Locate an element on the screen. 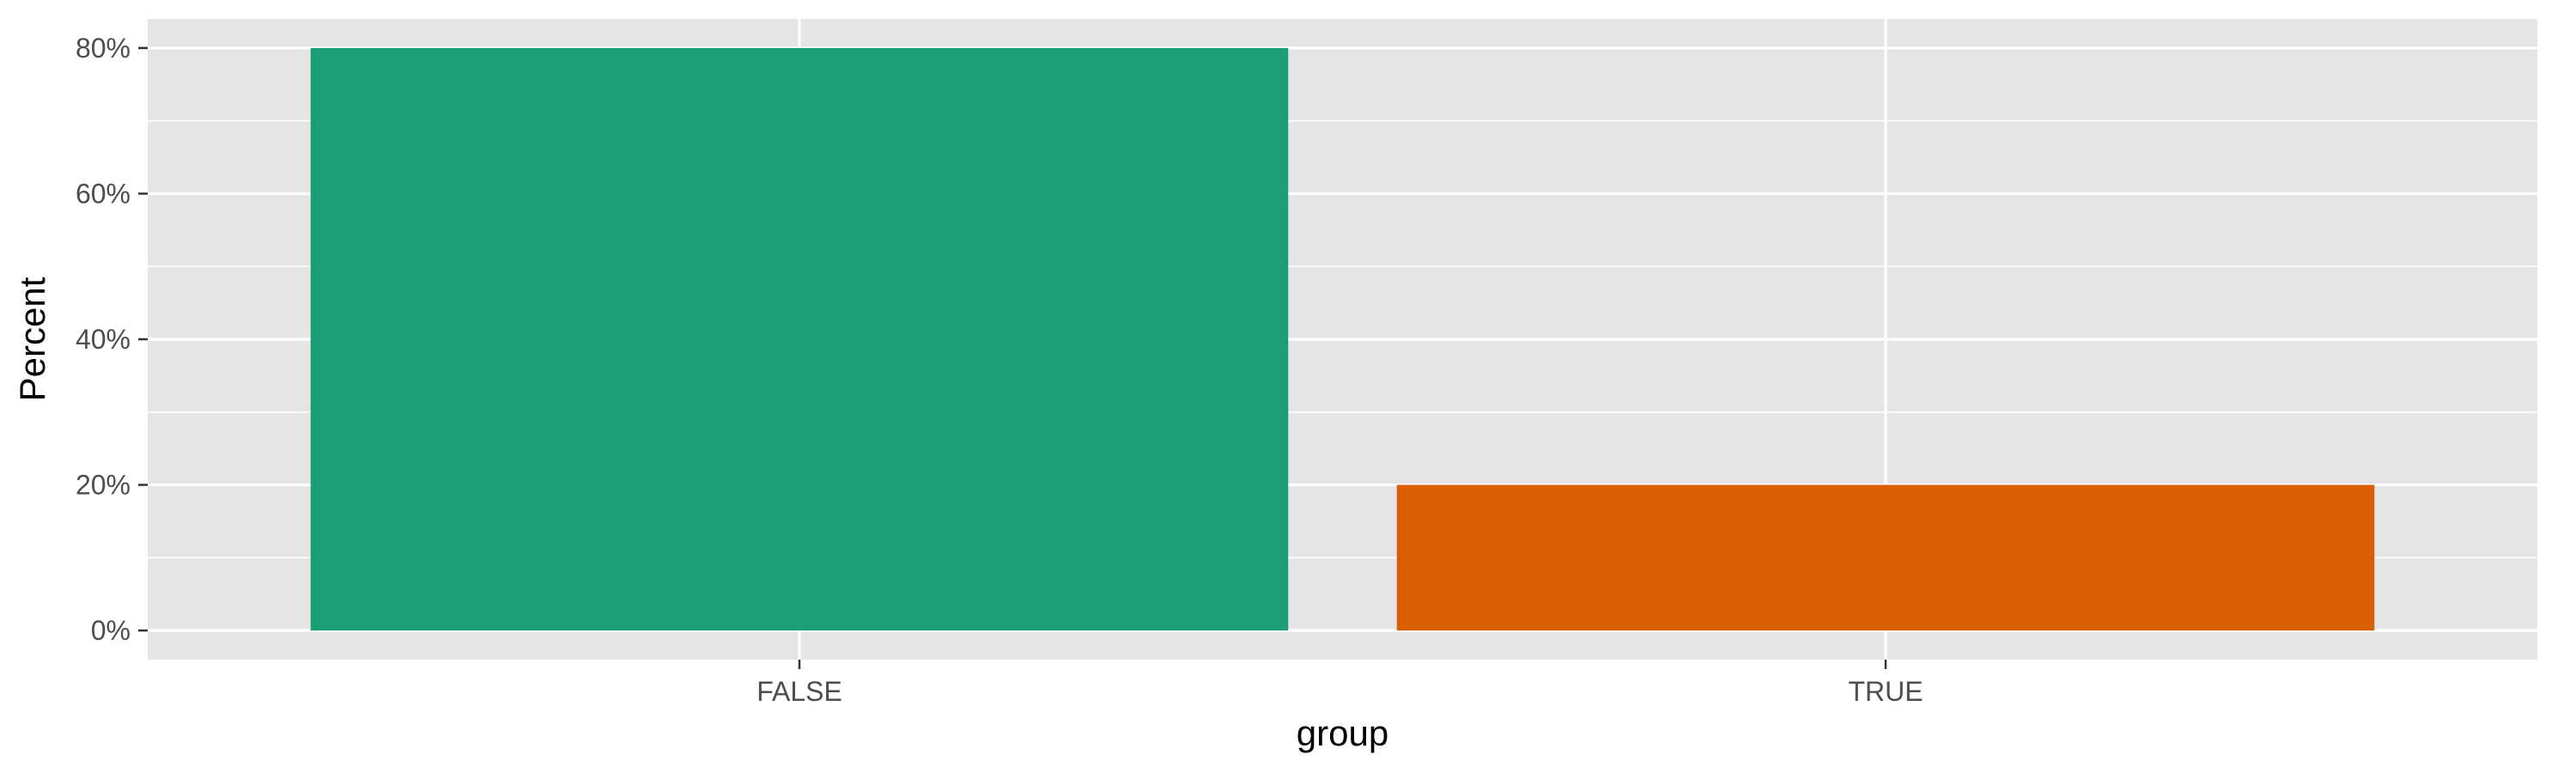 The image size is (2576, 773). y-tick-label: 0% is located at coordinates (111, 630).